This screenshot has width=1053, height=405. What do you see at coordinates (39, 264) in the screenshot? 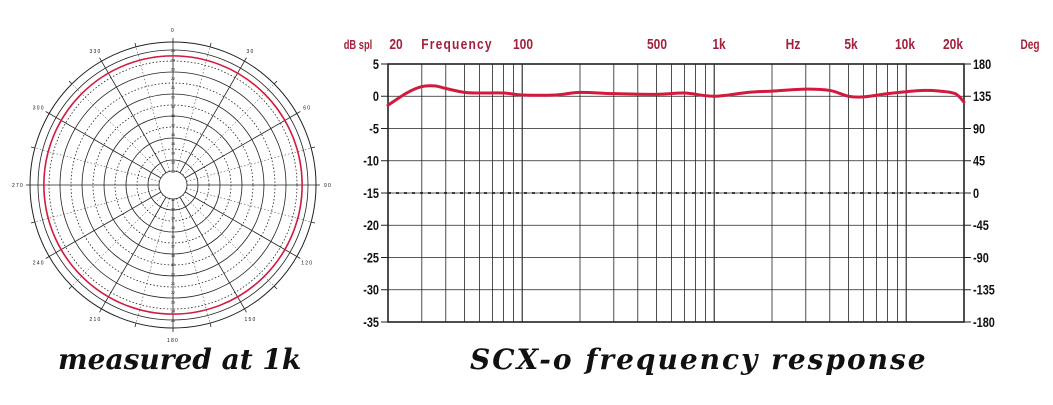
I see `polar-angle-label: 240` at bounding box center [39, 264].